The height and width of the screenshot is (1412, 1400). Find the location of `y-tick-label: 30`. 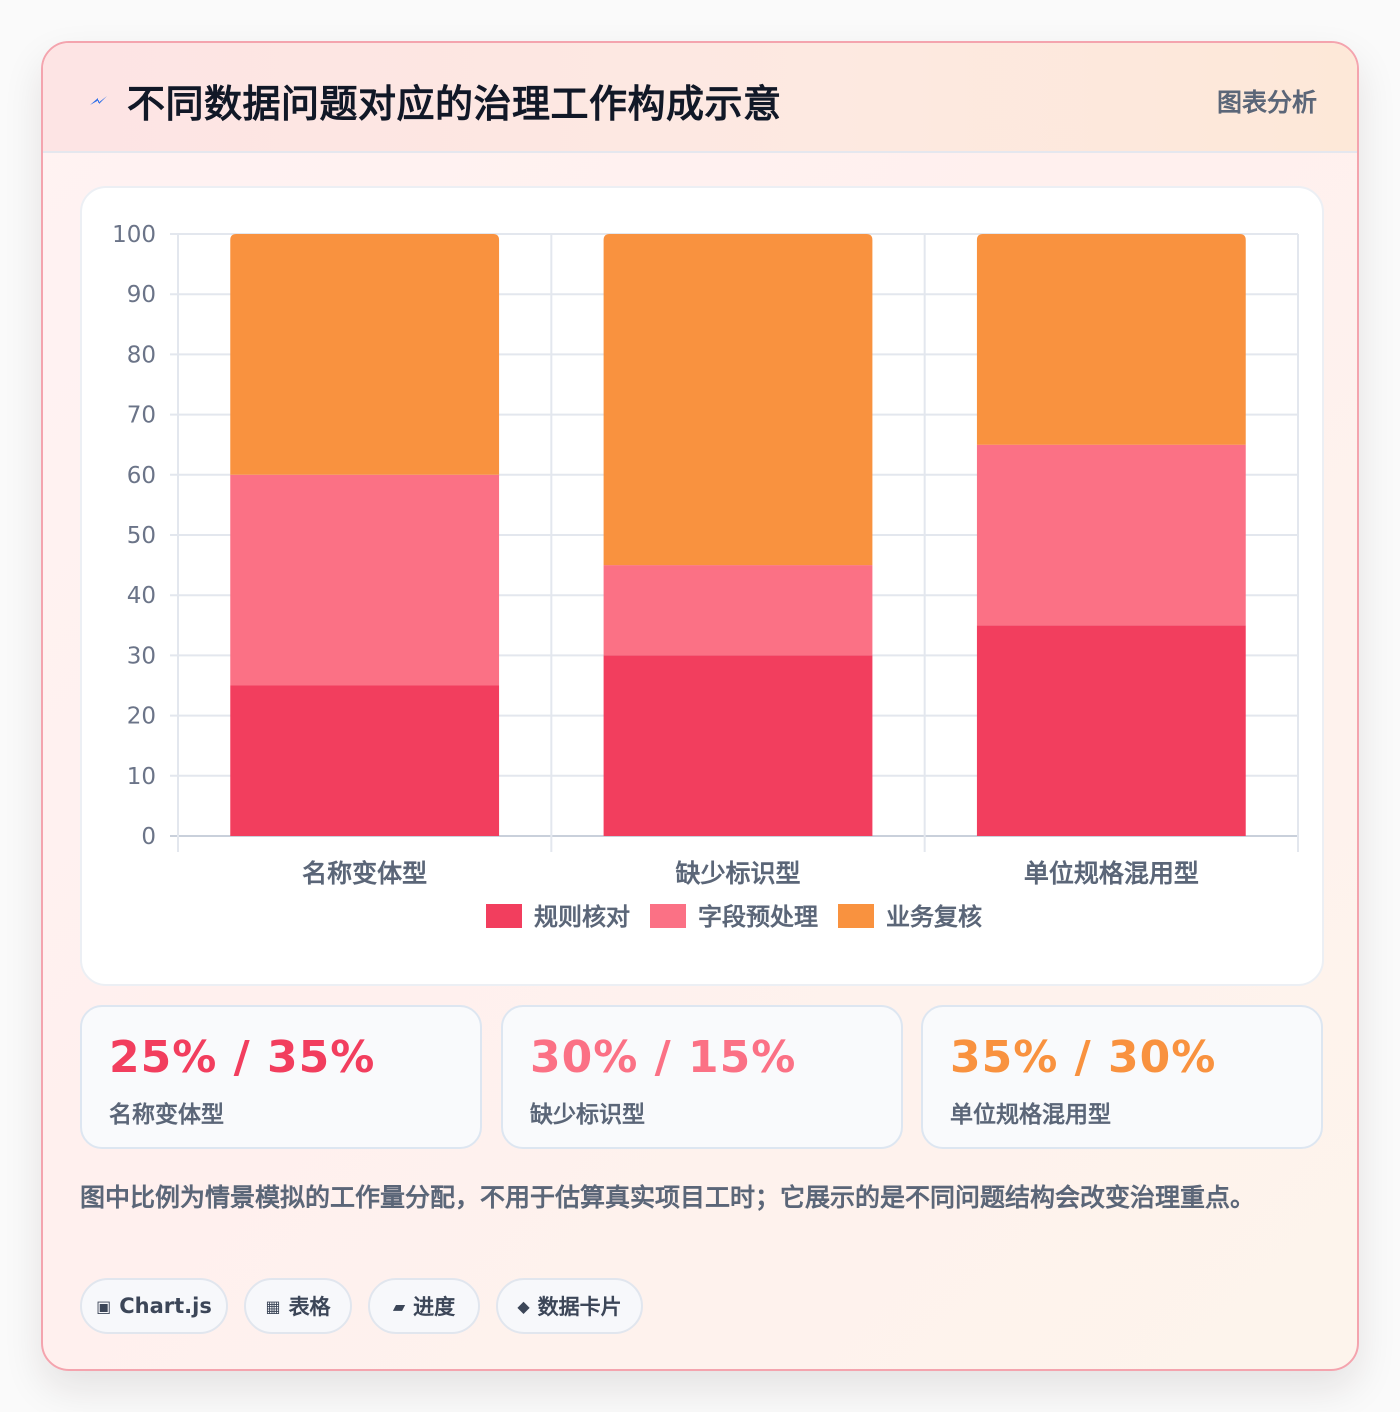

y-tick-label: 30 is located at coordinates (141, 656).